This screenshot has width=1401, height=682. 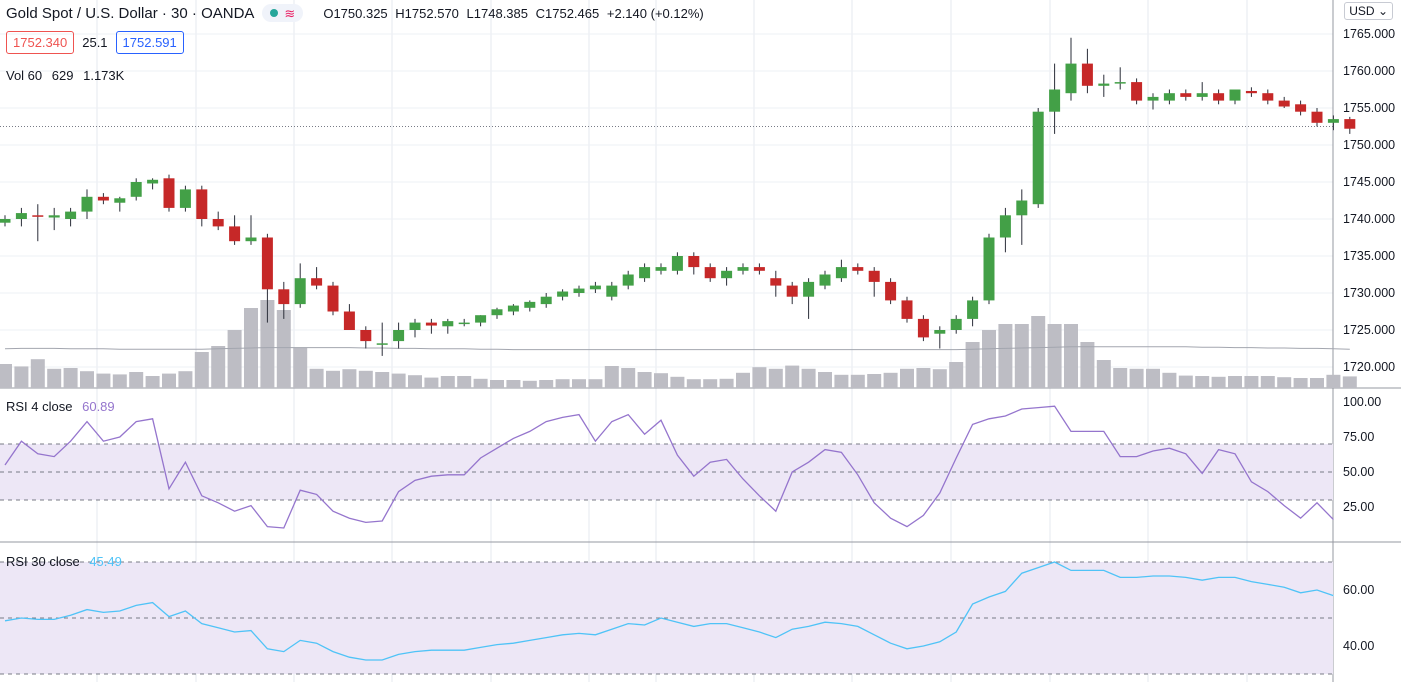 I want to click on sell-button: 1752.340, so click(x=40, y=42).